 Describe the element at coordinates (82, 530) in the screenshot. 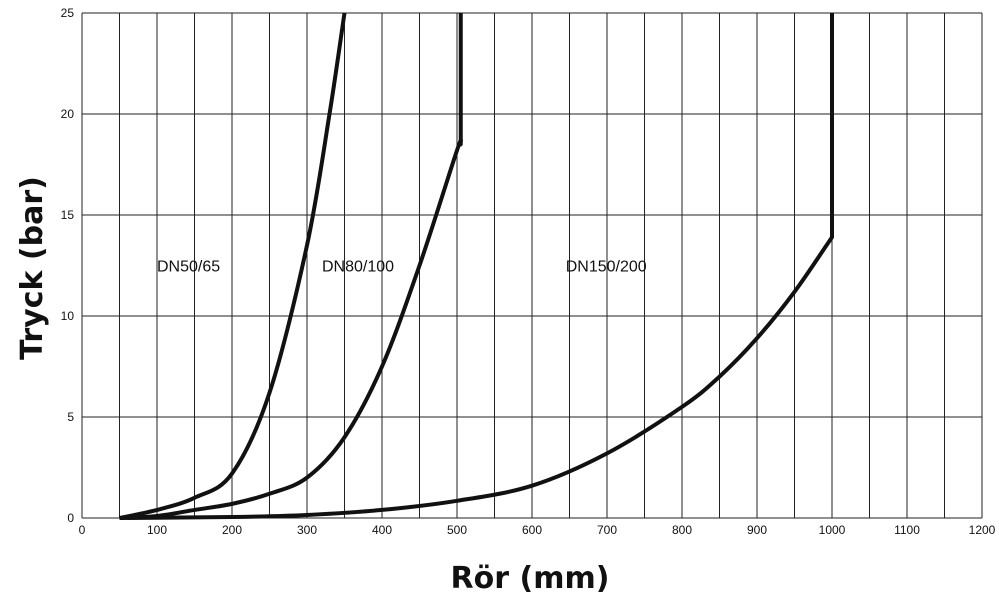

I see `x-tick-label: 0` at that location.